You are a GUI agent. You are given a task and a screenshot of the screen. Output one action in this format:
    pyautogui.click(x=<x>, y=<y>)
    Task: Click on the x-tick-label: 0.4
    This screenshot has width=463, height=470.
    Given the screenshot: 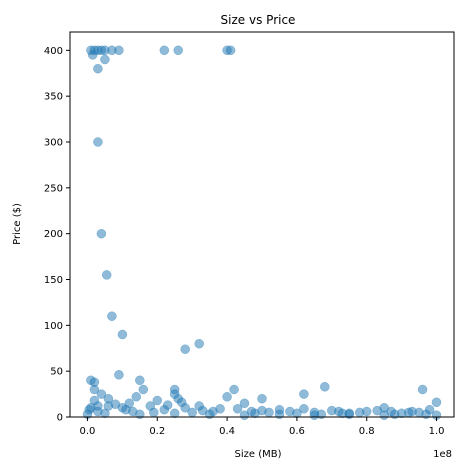 What is the action you would take?
    pyautogui.click(x=227, y=431)
    